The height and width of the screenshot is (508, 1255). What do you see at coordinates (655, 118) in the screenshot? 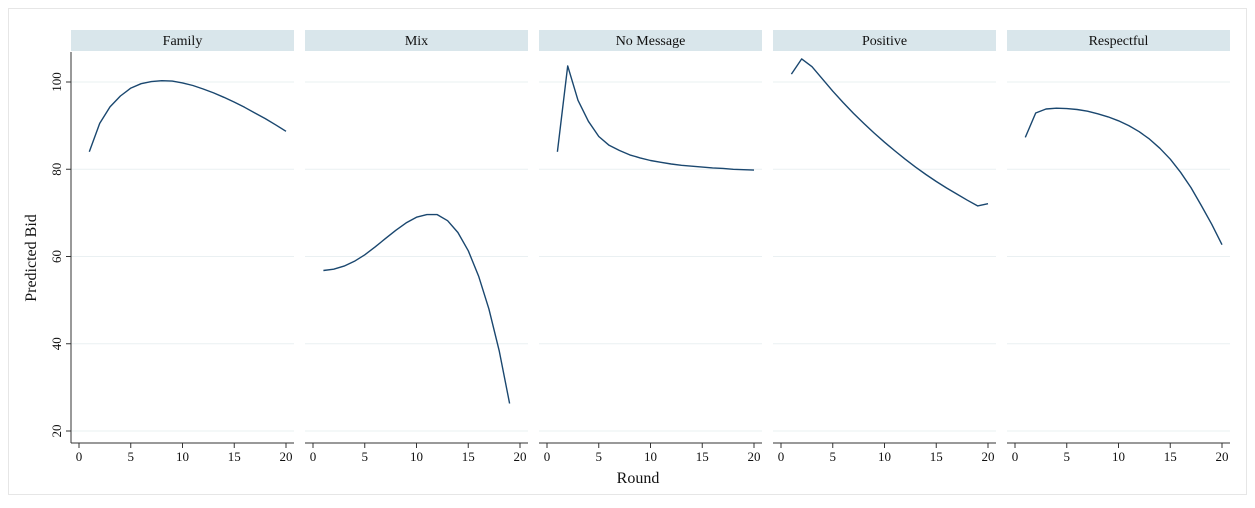
I see `series-line-no-message` at bounding box center [655, 118].